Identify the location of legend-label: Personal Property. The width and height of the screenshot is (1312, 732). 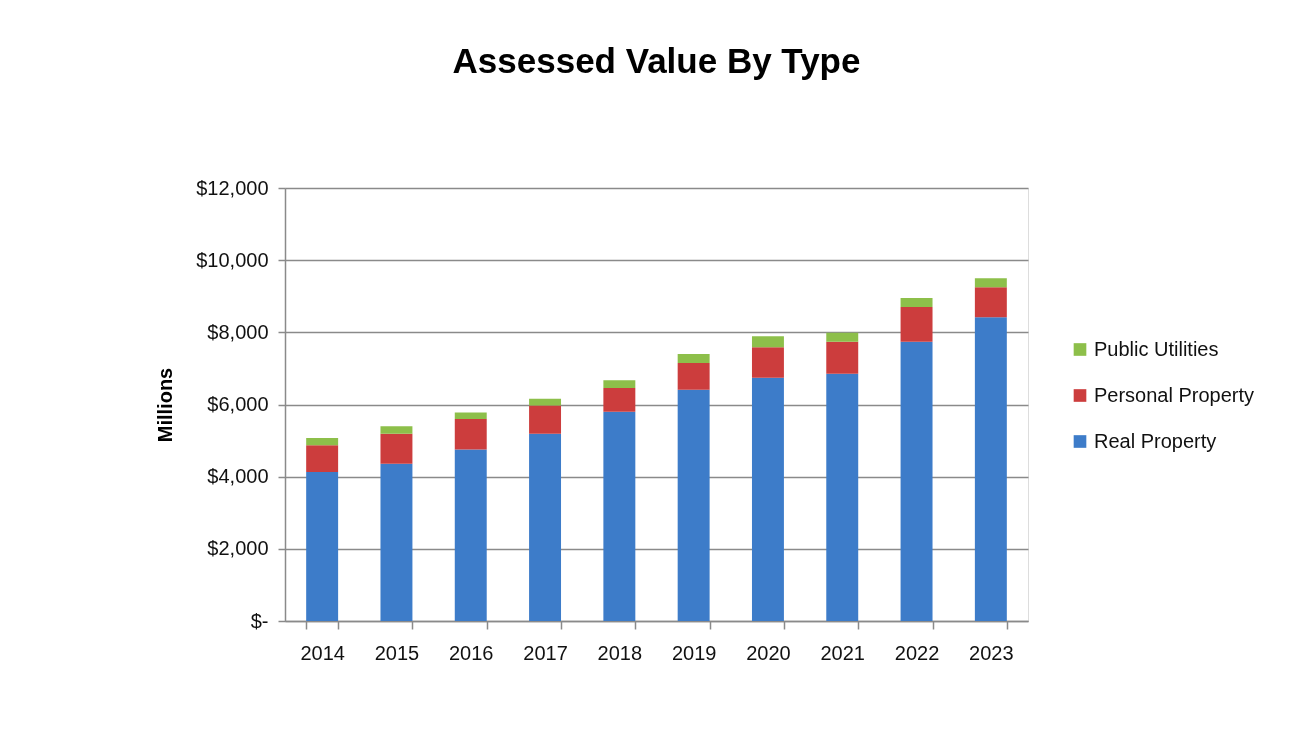
(1174, 394).